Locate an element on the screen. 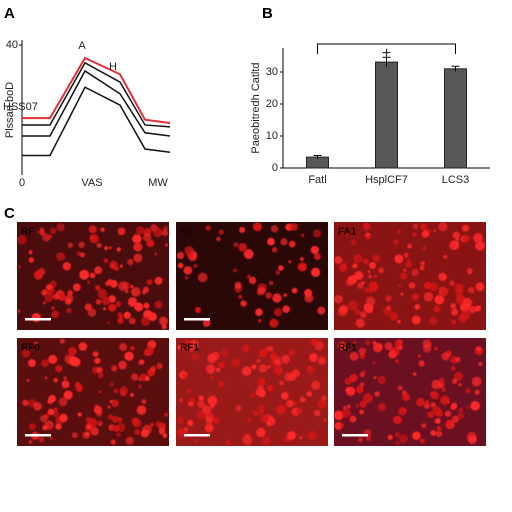  annotation: H is located at coordinates (113, 67).